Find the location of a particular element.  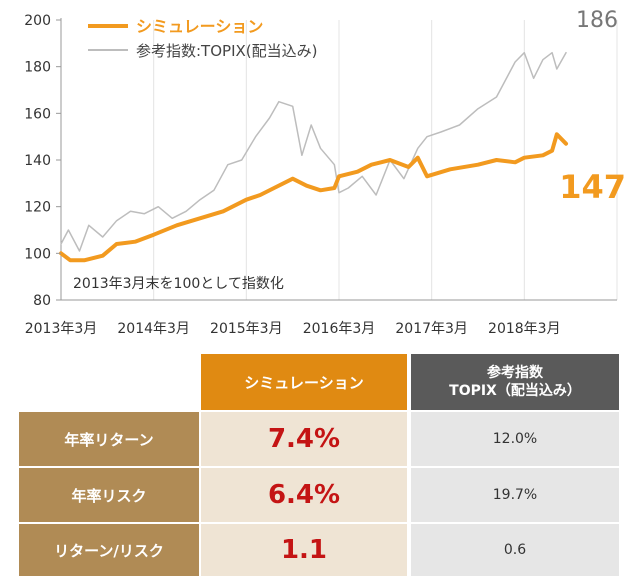

row-label-annual-return-text: 年率リターン is located at coordinates (109, 439).